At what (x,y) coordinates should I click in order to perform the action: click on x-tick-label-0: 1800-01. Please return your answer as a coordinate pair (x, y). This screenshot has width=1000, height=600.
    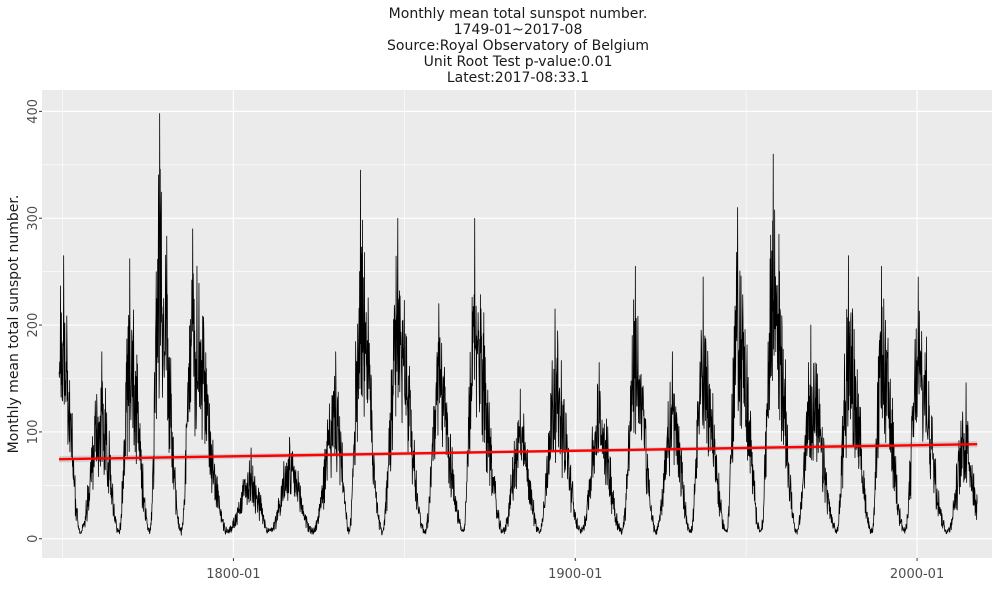
    Looking at the image, I should click on (233, 574).